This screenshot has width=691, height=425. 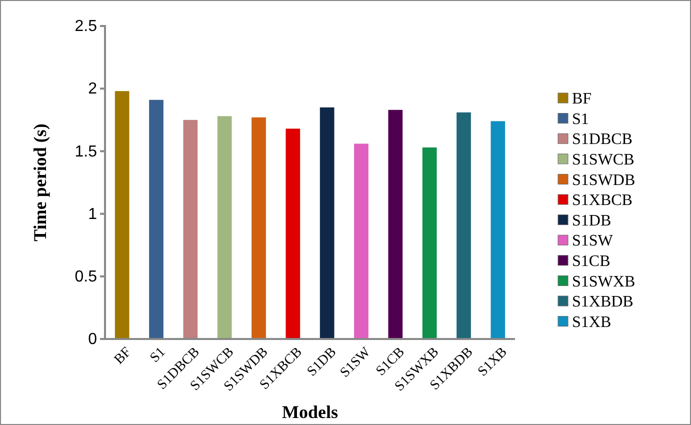 What do you see at coordinates (603, 302) in the screenshot?
I see `legend-label: S1XBDB` at bounding box center [603, 302].